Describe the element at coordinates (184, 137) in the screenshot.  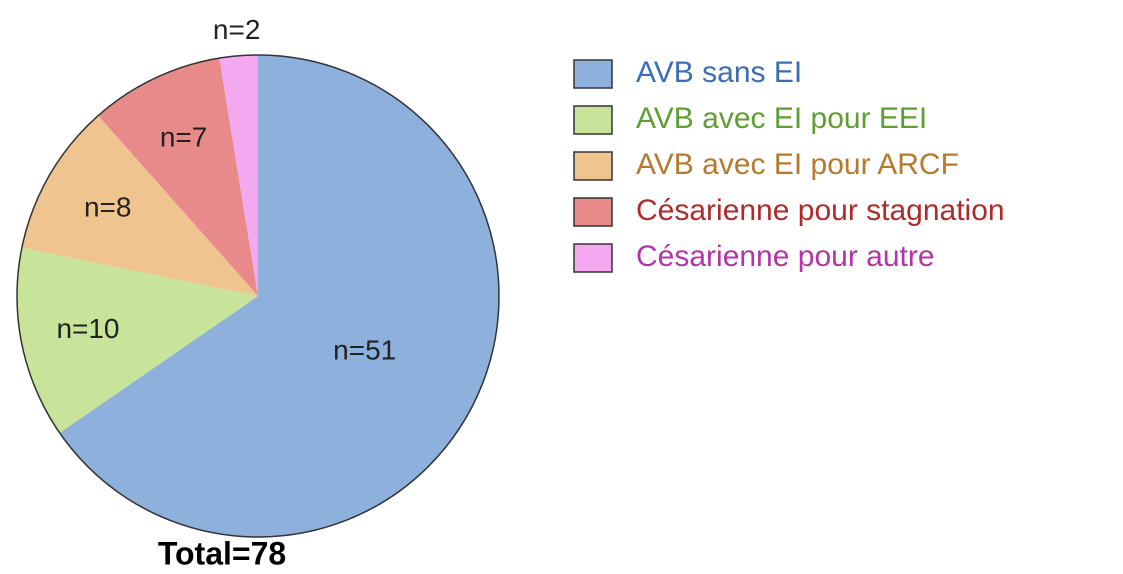
I see `value-label: n=7` at that location.